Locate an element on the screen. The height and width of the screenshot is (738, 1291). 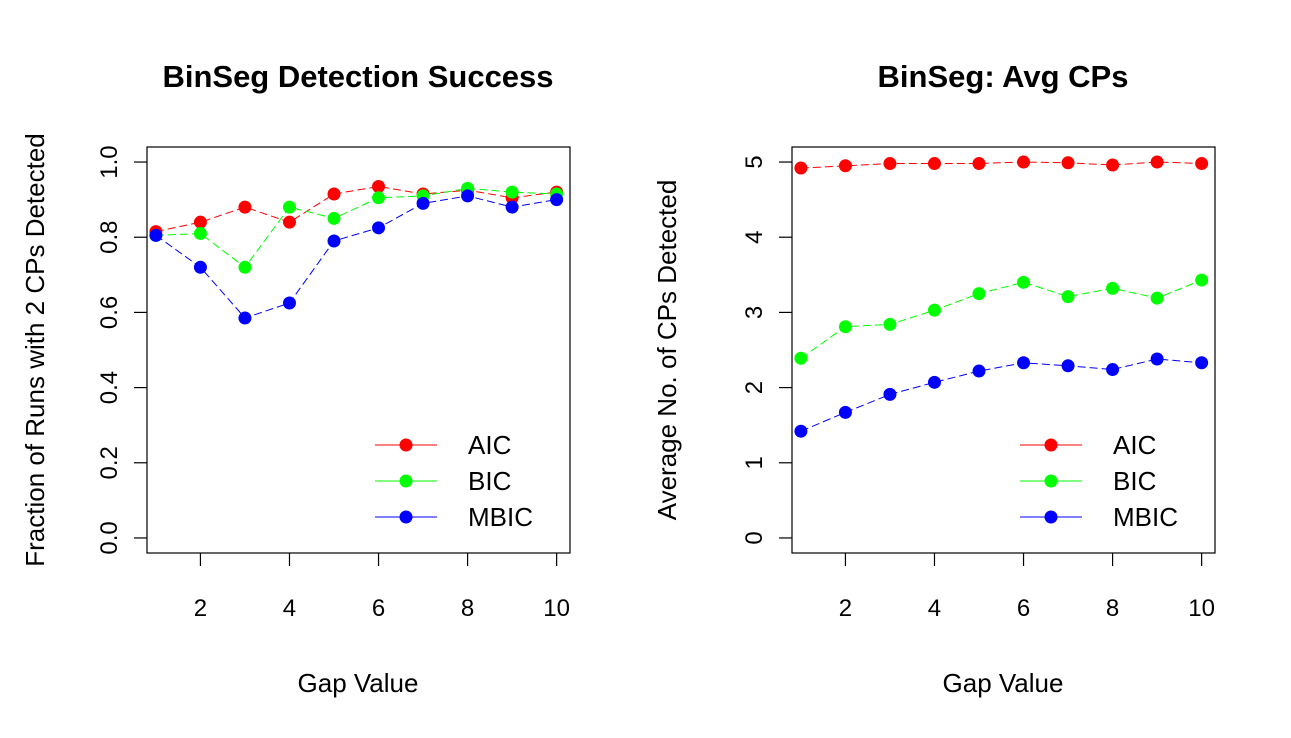
y-tick-label: 0.0 is located at coordinates (109, 537).